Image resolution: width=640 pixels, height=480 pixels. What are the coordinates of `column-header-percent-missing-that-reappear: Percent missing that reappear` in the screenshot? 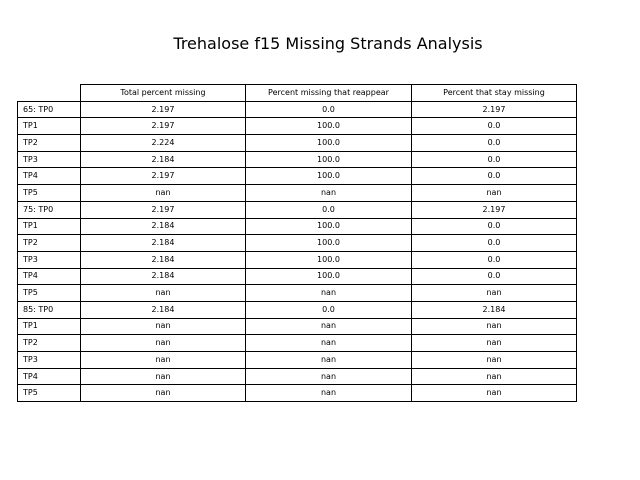 It's located at (328, 93).